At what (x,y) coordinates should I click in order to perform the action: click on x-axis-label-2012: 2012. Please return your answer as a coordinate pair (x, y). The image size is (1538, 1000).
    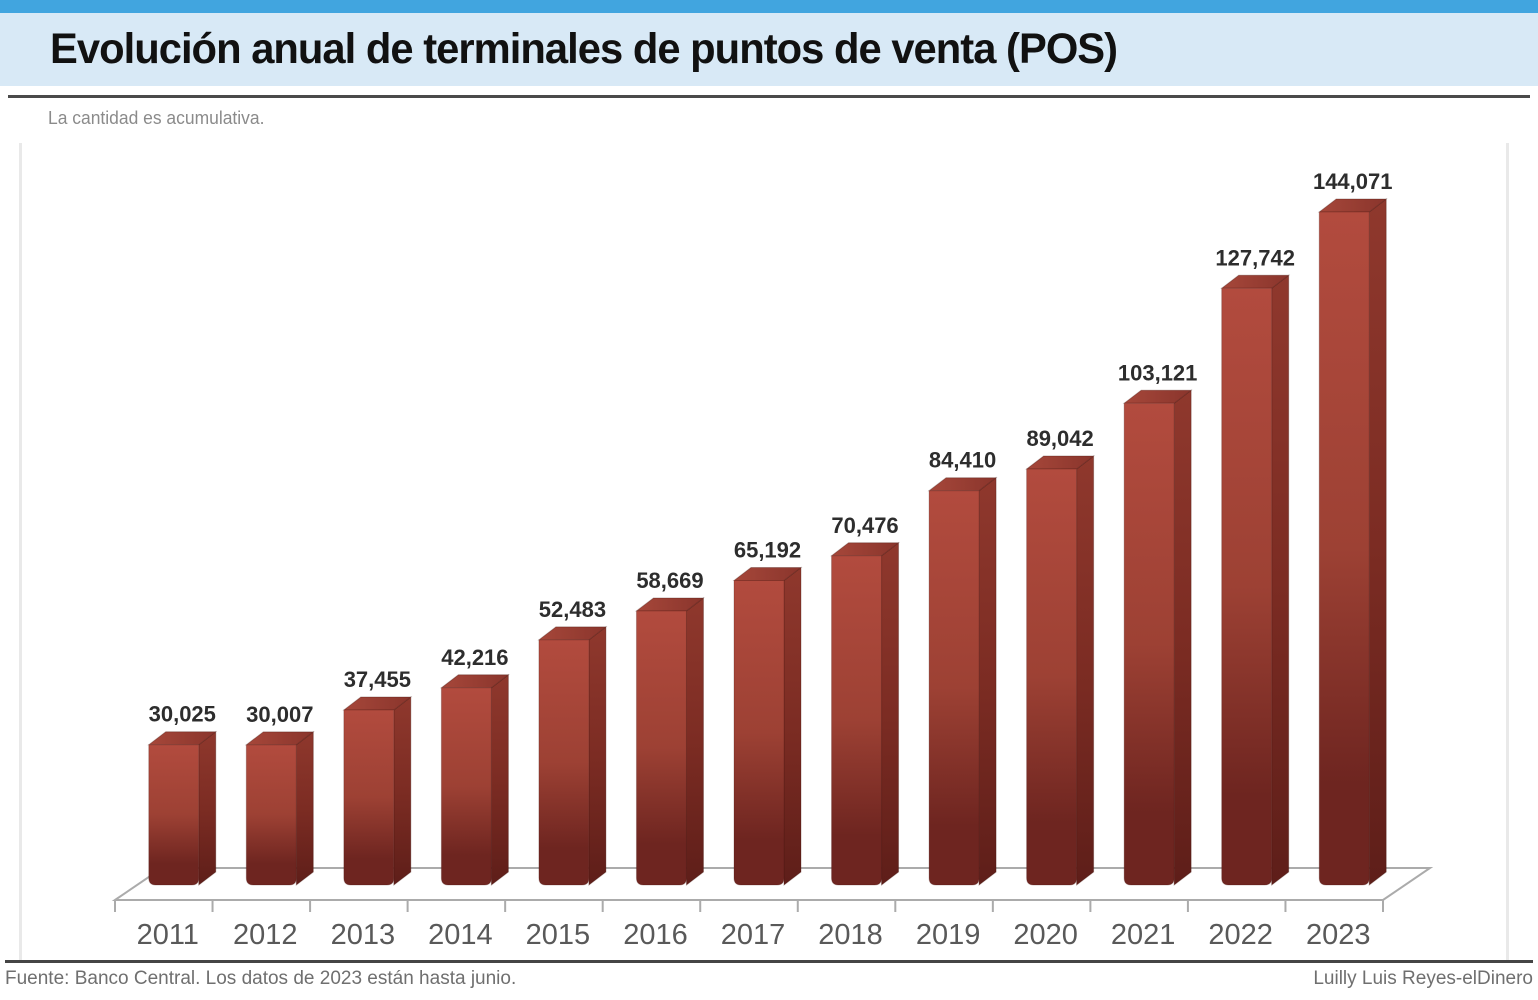
    Looking at the image, I should click on (265, 935).